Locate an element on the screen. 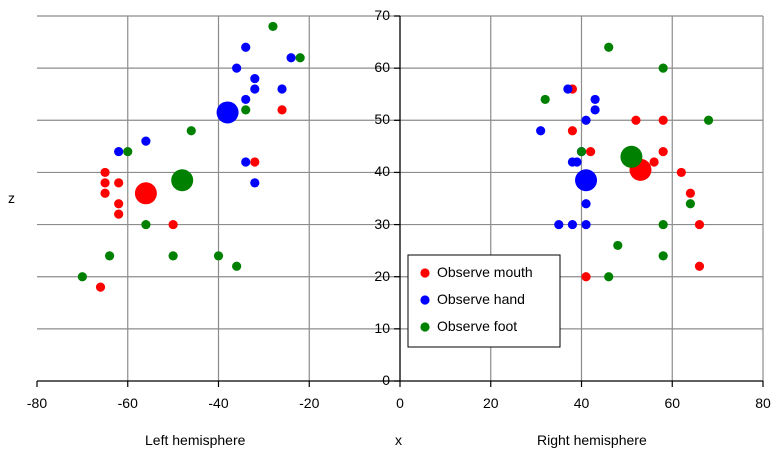  x-tick-label: 80 is located at coordinates (763, 403).